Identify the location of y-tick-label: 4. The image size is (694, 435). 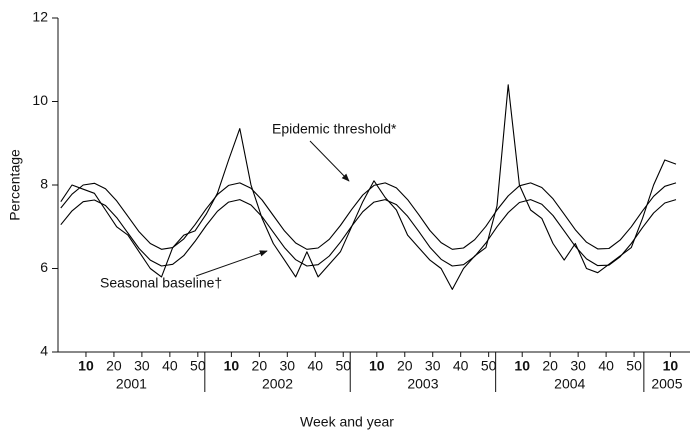
(44, 351).